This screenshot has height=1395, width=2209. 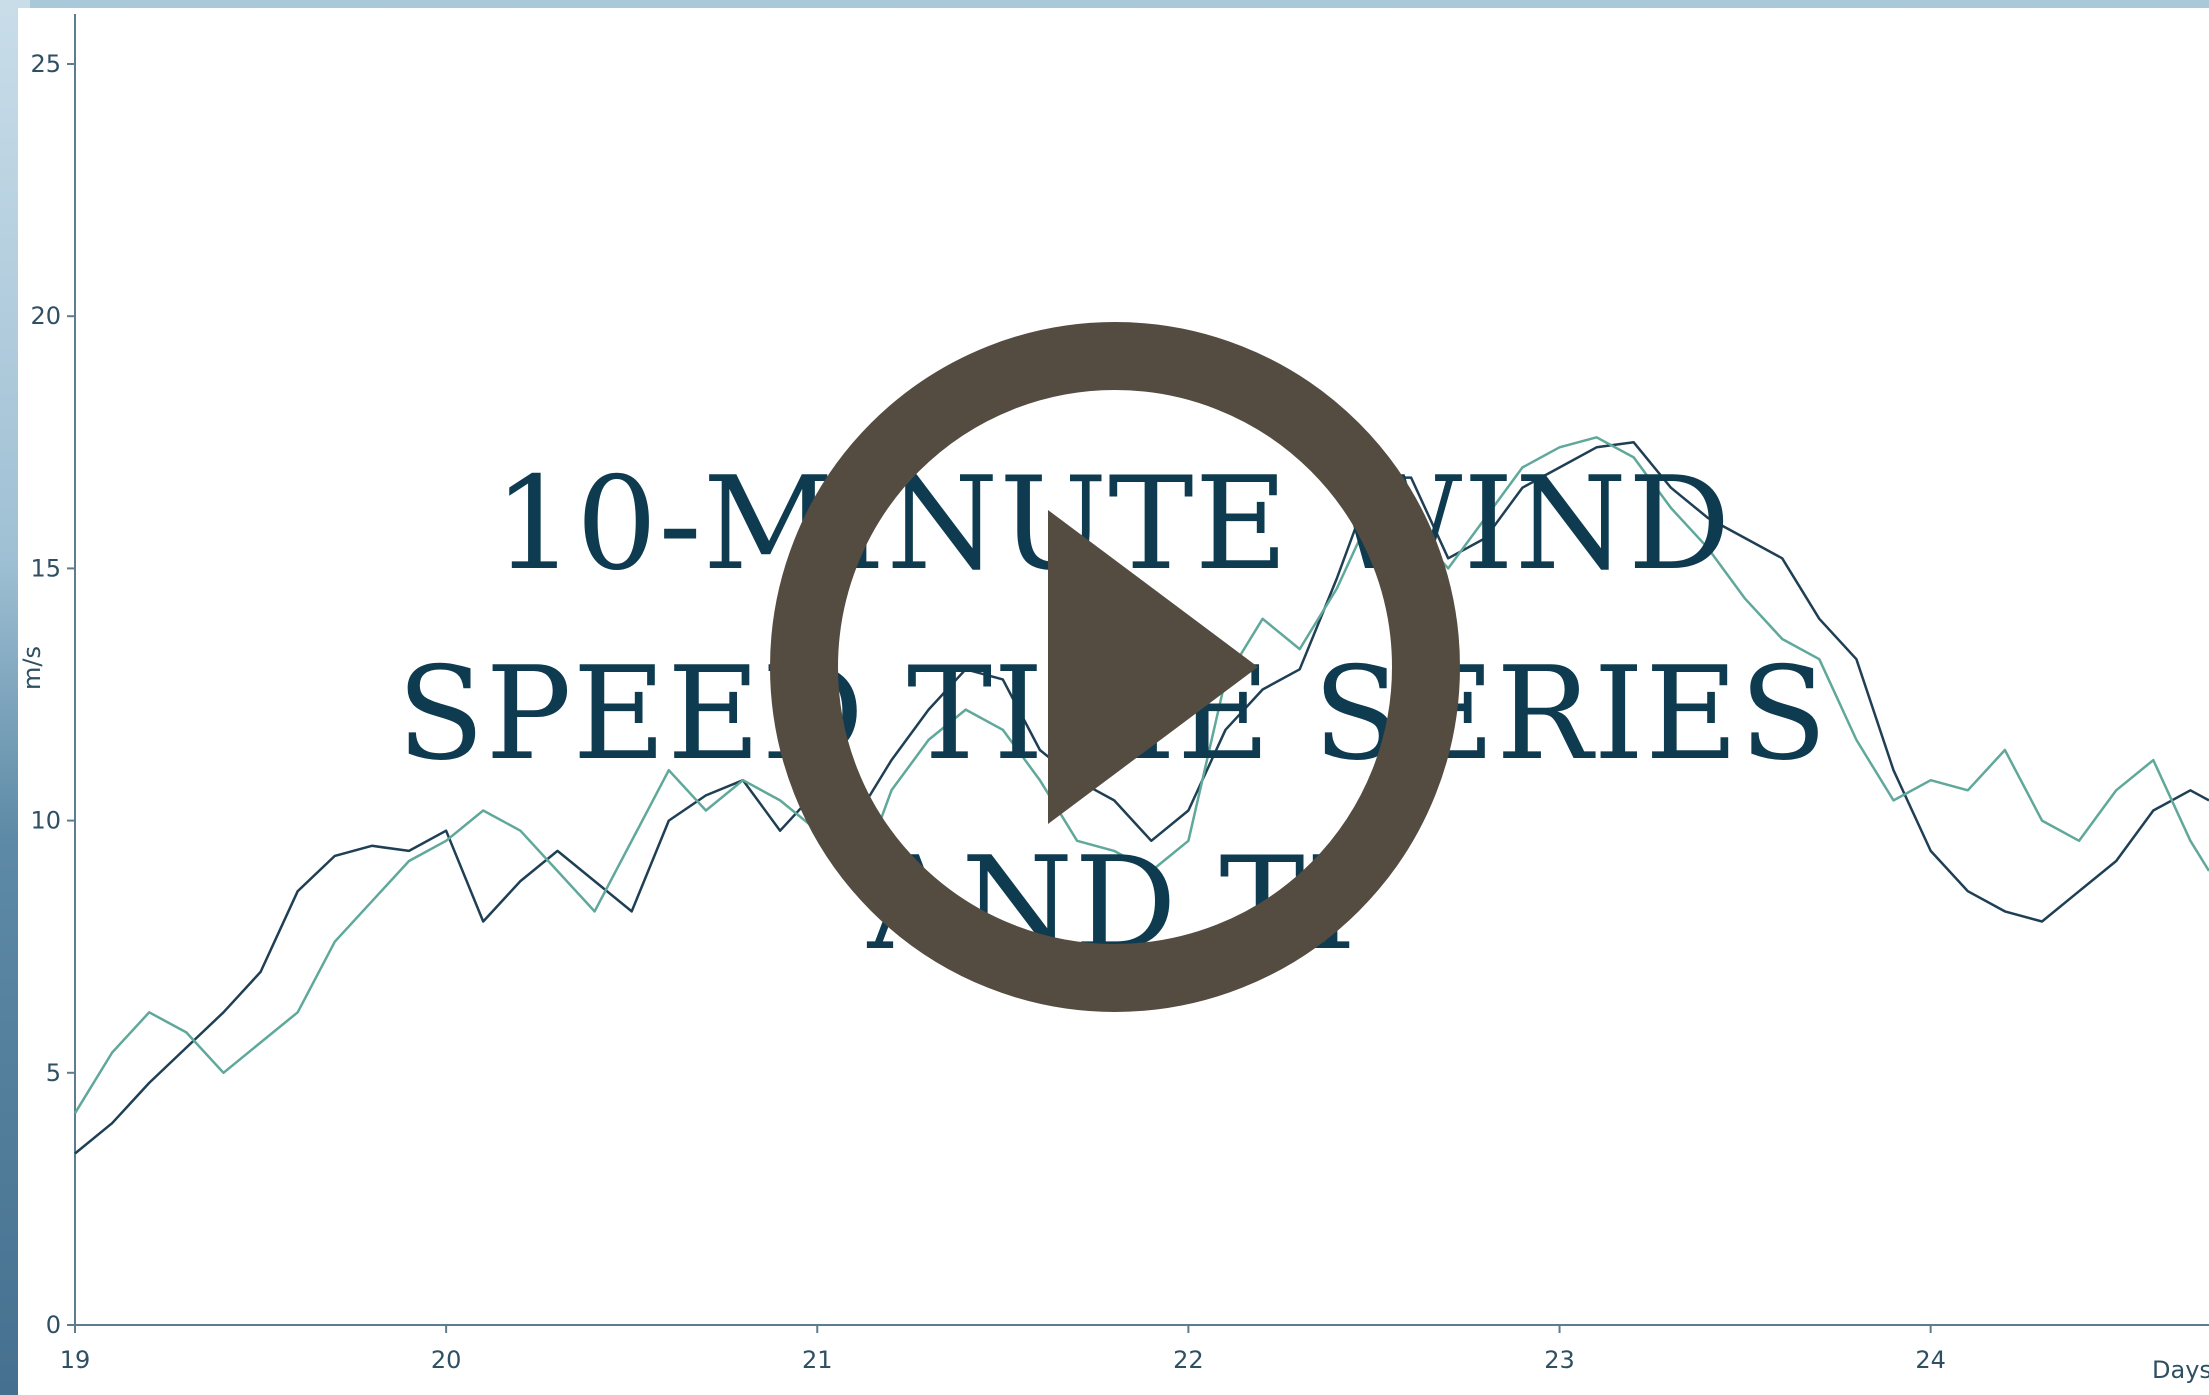 What do you see at coordinates (75, 1360) in the screenshot?
I see `x-tick-label: 19` at bounding box center [75, 1360].